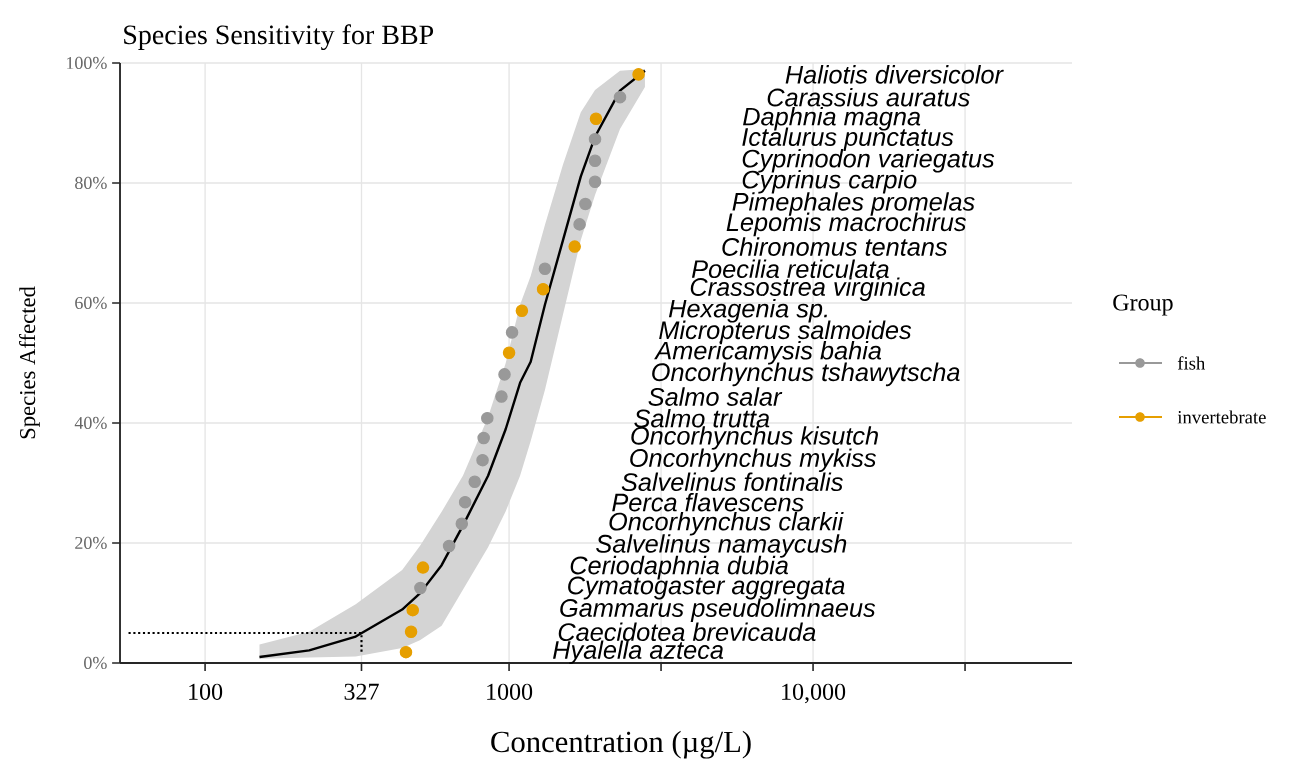 This screenshot has width=1307, height=763. Describe the element at coordinates (753, 460) in the screenshot. I see `annotation: Oncorhynchus mykiss` at that location.